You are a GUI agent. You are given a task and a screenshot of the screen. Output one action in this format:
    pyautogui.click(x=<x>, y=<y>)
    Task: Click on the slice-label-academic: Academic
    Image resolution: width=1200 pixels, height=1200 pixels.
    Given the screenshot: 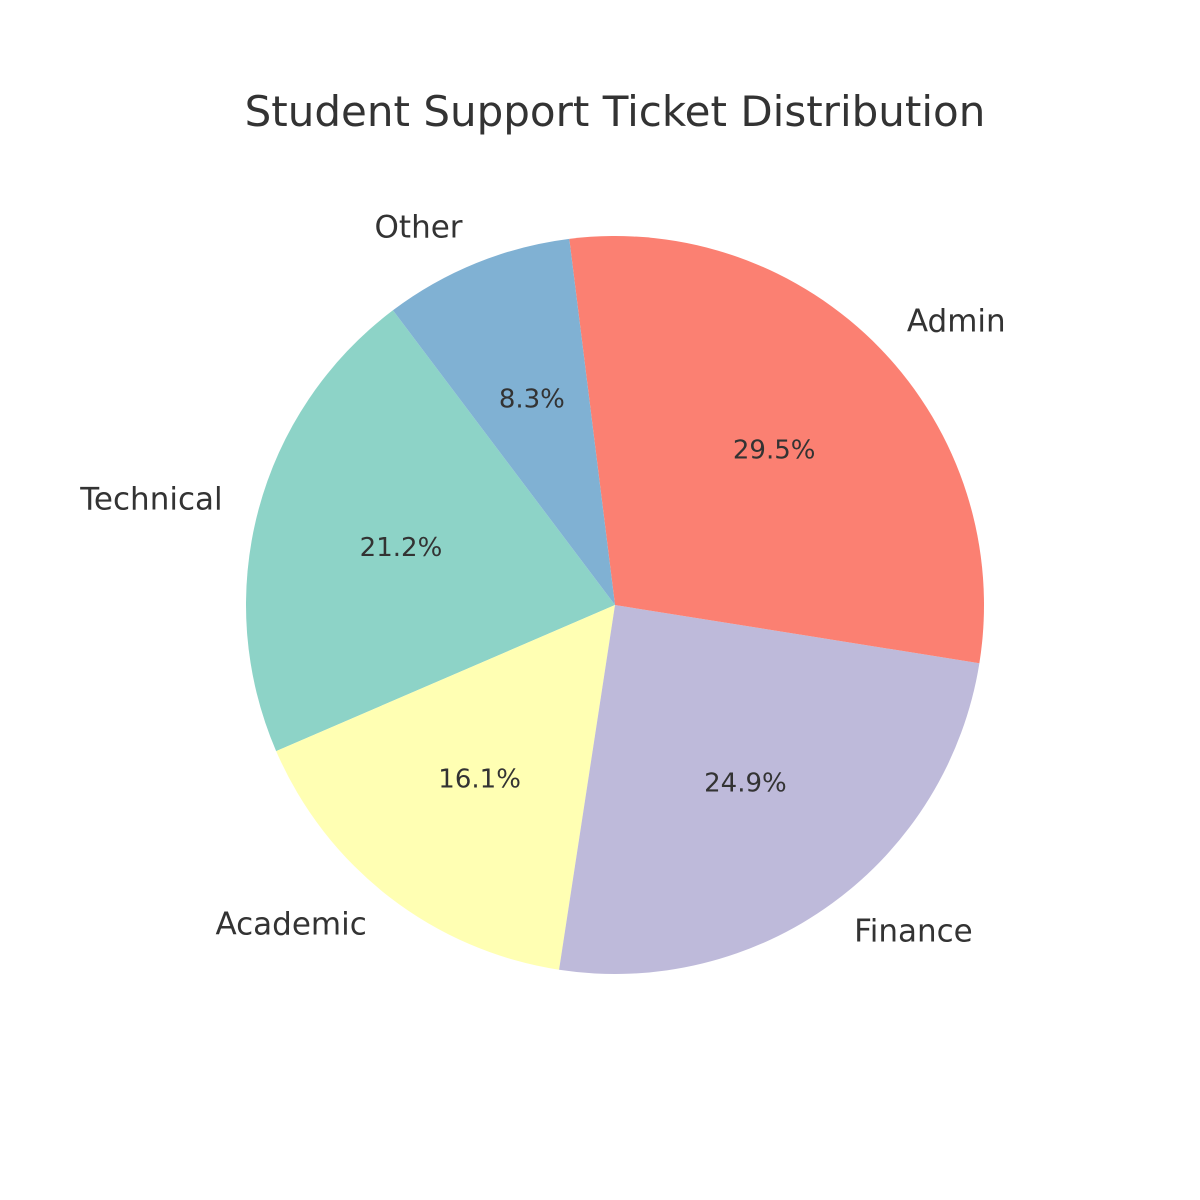 What is the action you would take?
    pyautogui.click(x=290, y=925)
    